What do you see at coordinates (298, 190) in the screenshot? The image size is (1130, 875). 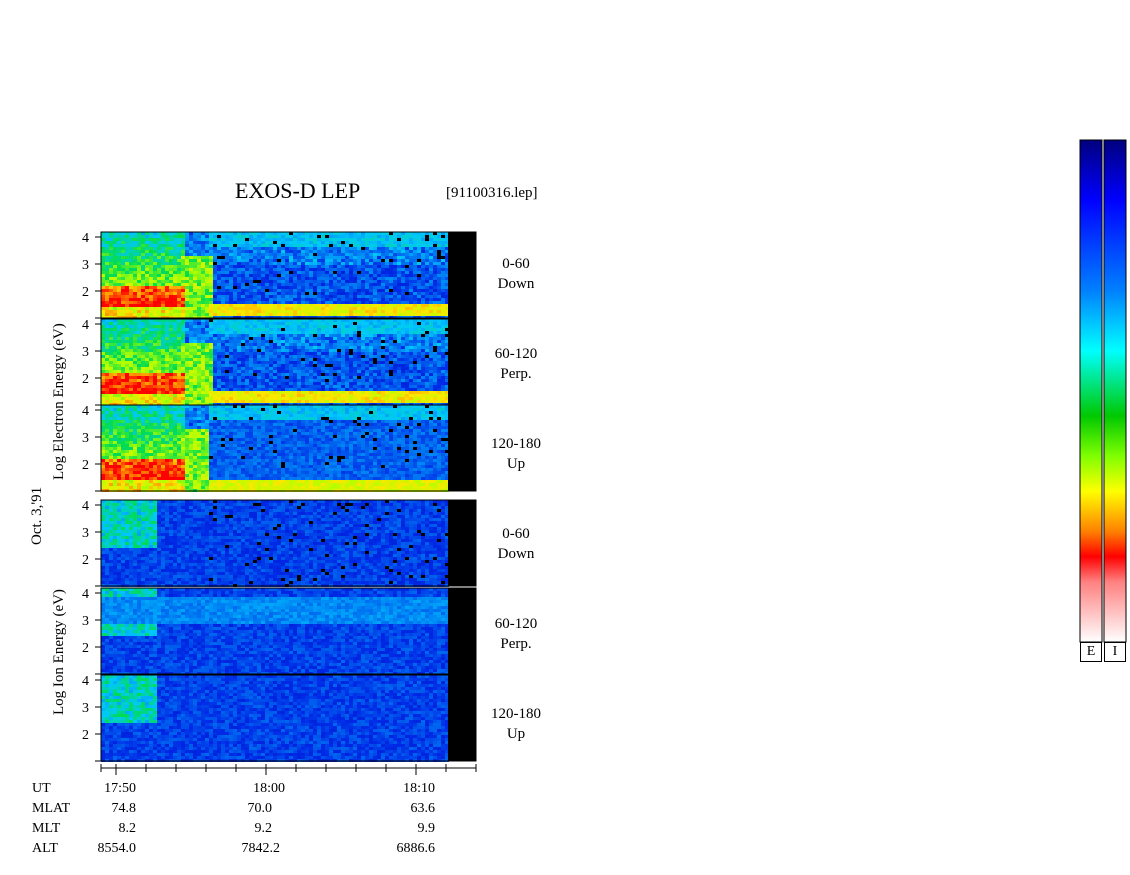 I see `chart-title: EXOS-D LEP` at bounding box center [298, 190].